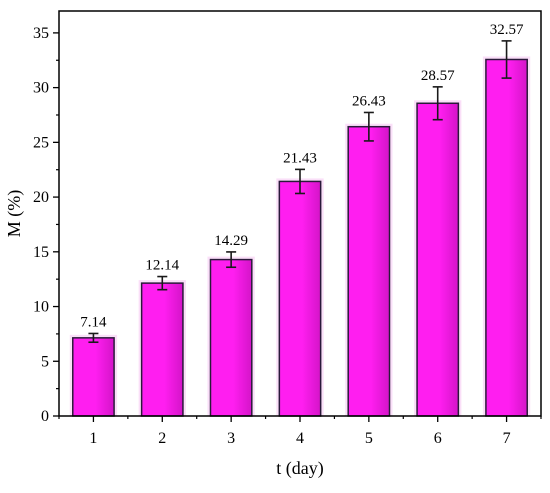  I want to click on x-tick-label-3: 3, so click(231, 438).